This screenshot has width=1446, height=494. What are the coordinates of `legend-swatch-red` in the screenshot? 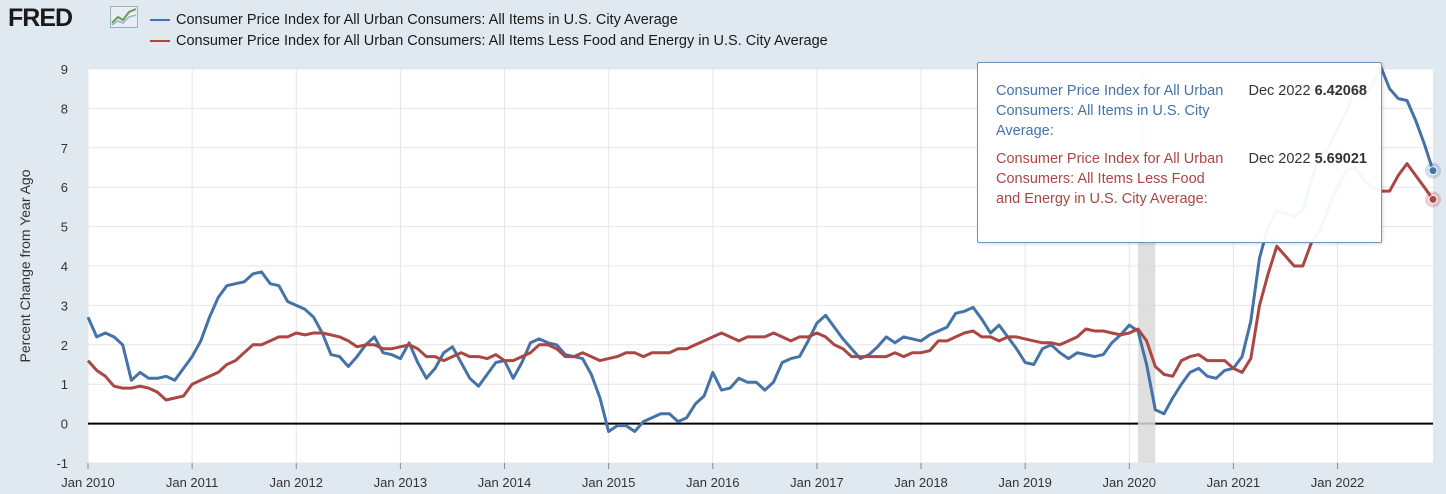 It's located at (160, 40).